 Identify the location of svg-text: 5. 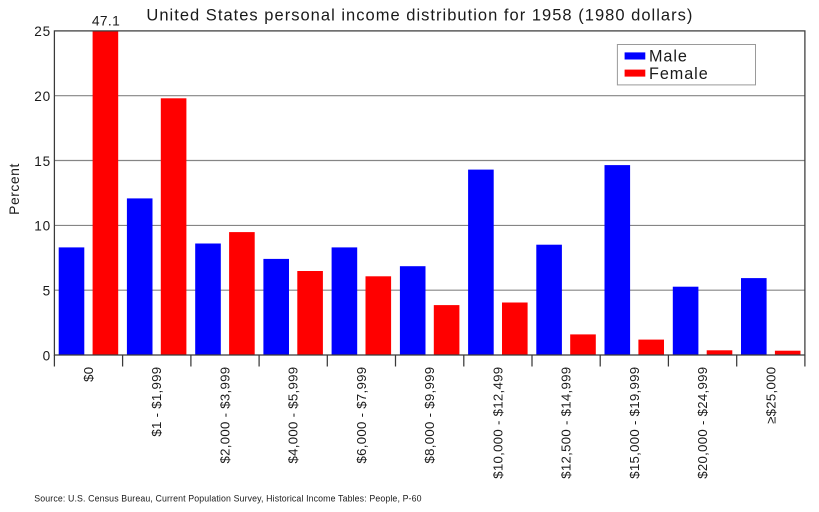
(47, 291).